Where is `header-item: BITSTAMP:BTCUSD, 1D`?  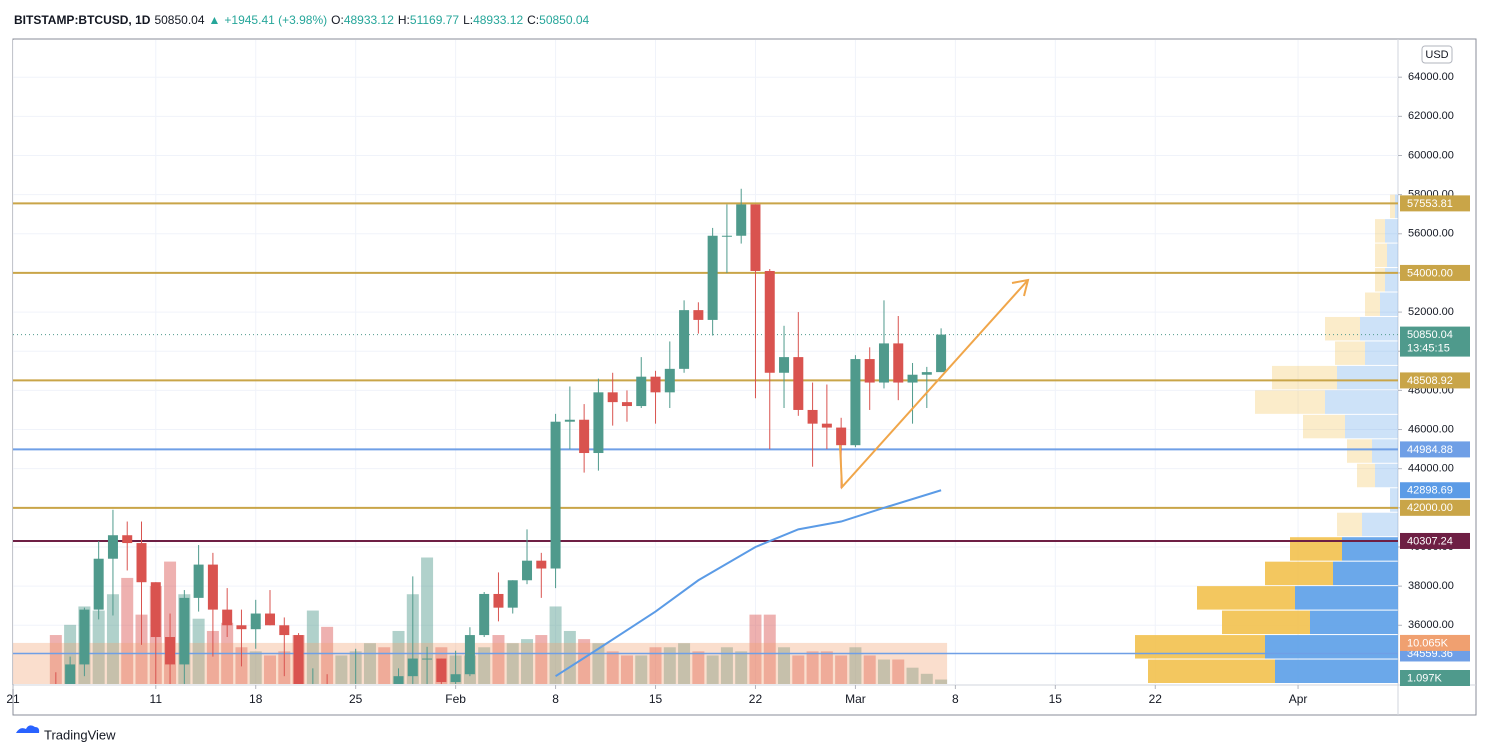 header-item: BITSTAMP:BTCUSD, 1D is located at coordinates (82, 20).